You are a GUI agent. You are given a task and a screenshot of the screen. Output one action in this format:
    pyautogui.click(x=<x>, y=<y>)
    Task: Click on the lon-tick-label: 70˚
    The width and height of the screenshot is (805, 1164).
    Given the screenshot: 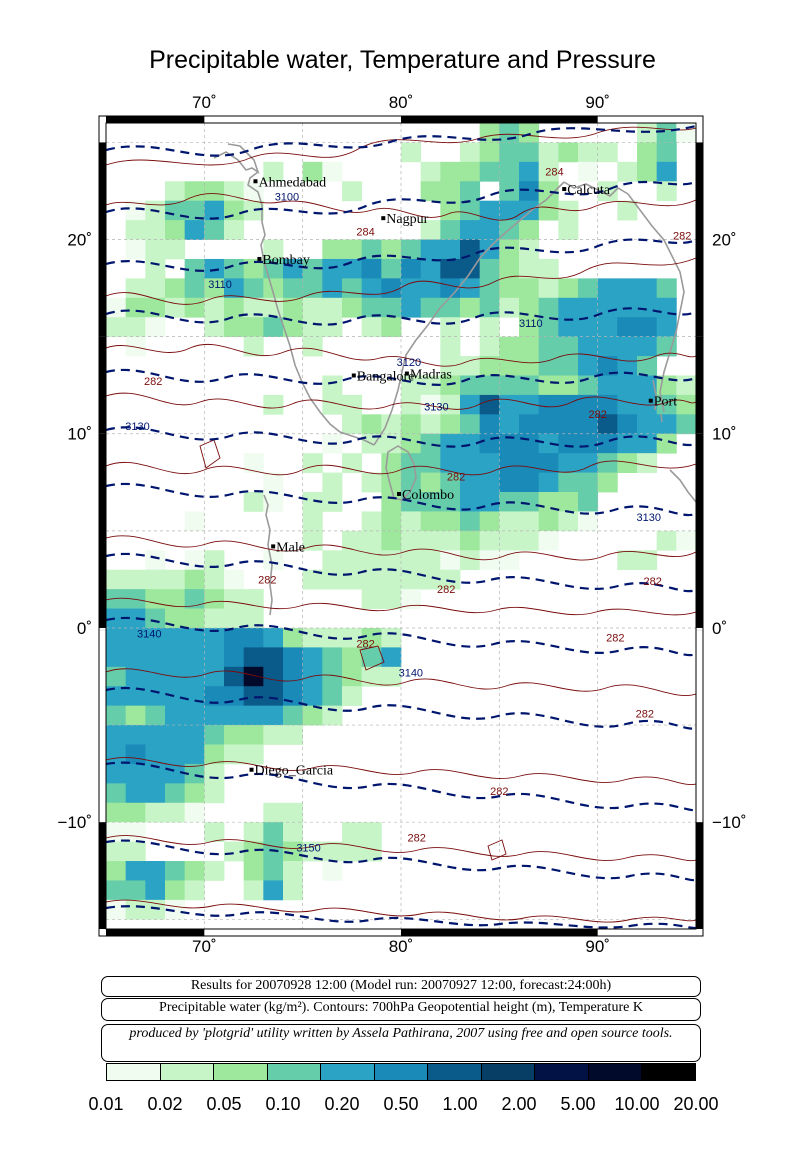 What is the action you would take?
    pyautogui.click(x=204, y=946)
    